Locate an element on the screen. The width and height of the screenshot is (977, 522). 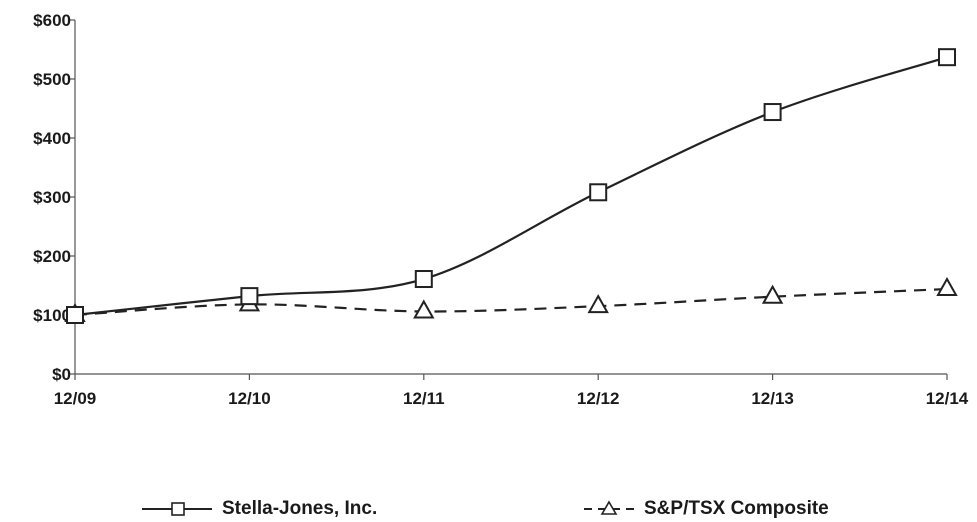
legend-label-sp-tsx: S&P/TSX Composite is located at coordinates (736, 508).